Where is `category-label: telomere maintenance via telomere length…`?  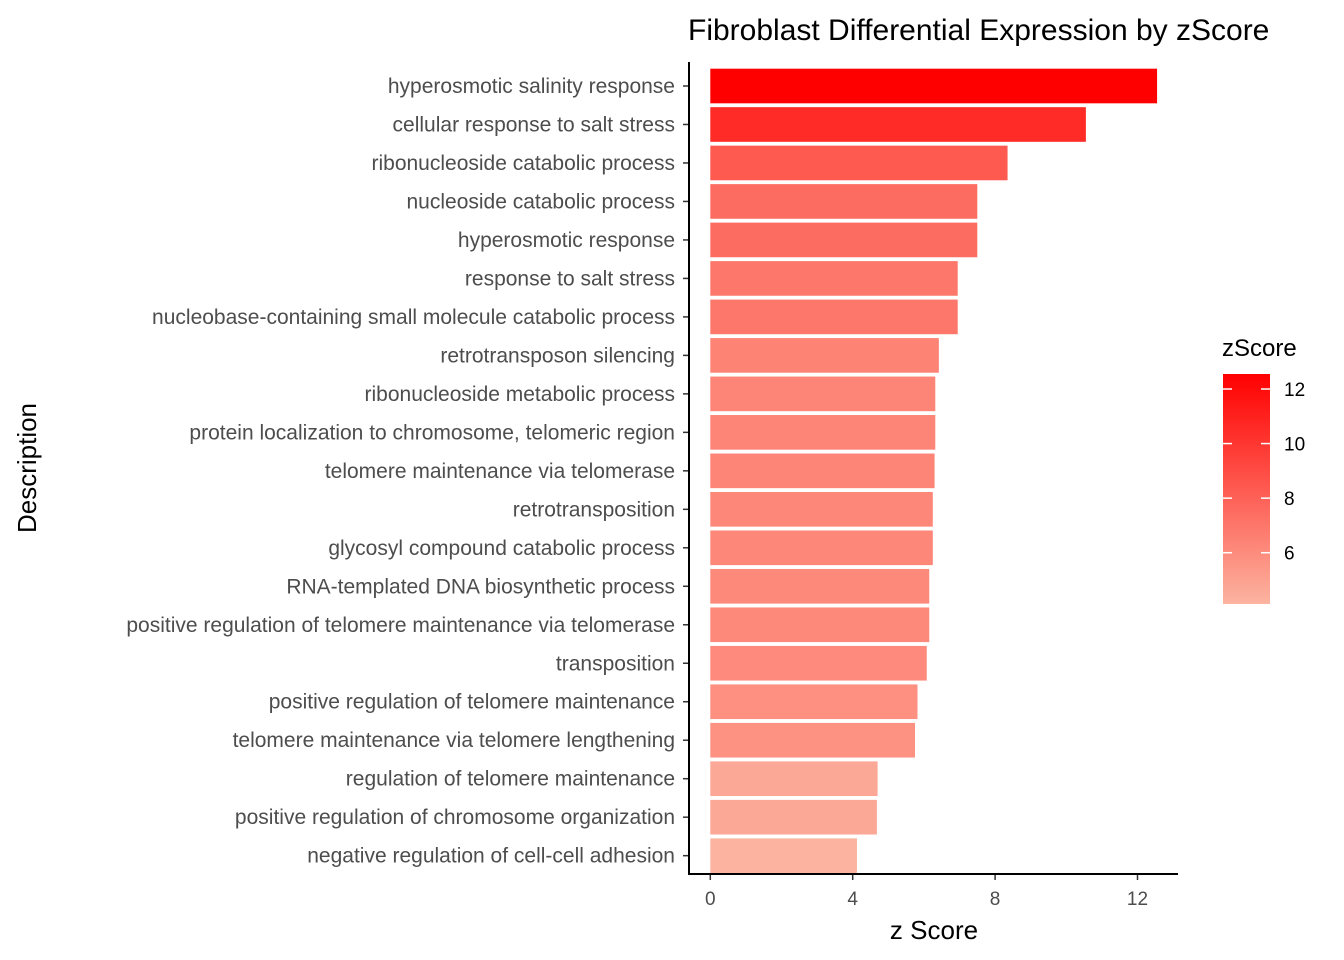 category-label: telomere maintenance via telomere length… is located at coordinates (454, 740).